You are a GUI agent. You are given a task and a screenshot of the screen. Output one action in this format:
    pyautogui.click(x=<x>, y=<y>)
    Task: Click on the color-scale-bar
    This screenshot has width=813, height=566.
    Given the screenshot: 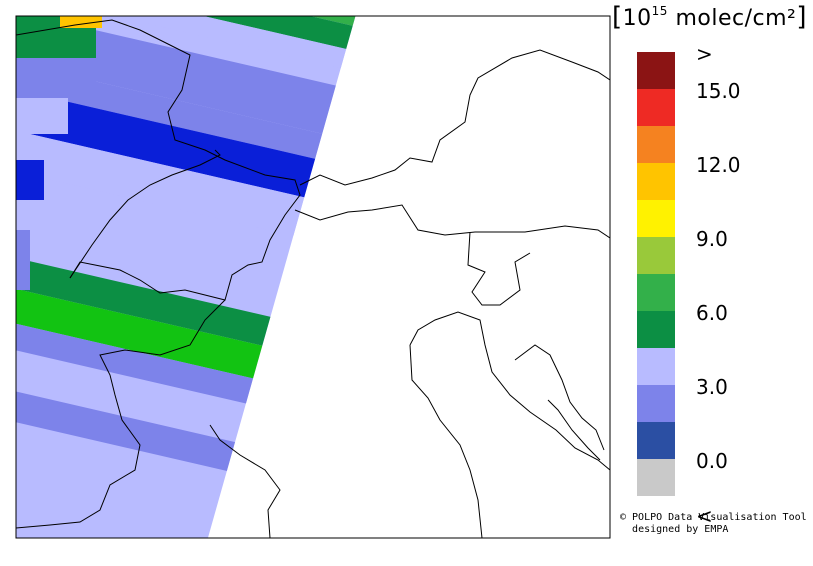 What is the action you would take?
    pyautogui.click(x=656, y=274)
    